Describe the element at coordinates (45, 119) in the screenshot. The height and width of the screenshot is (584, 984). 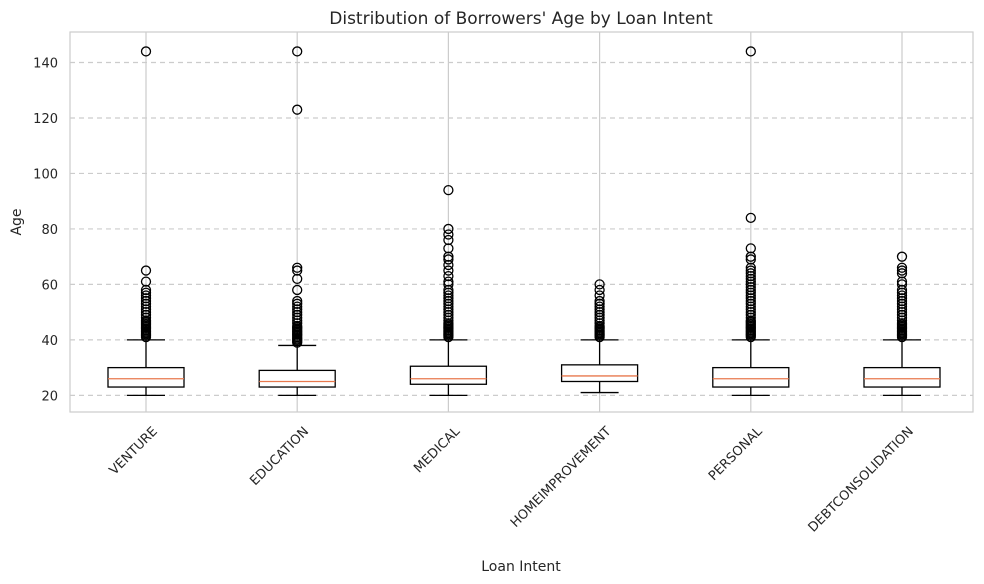
I see `y-tick-label-120: 120` at that location.